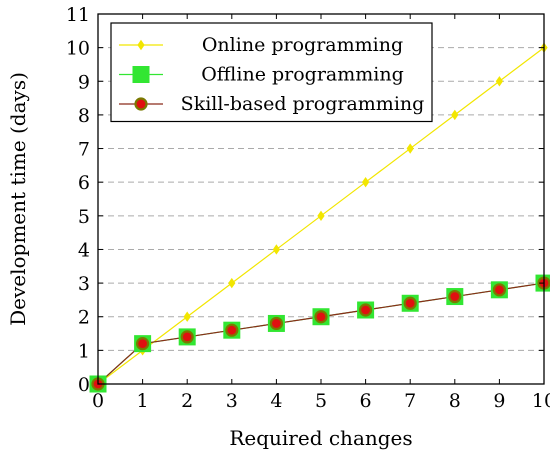 The width and height of the screenshot is (550, 457). I want to click on x-axis-label: Required changes, so click(320, 438).